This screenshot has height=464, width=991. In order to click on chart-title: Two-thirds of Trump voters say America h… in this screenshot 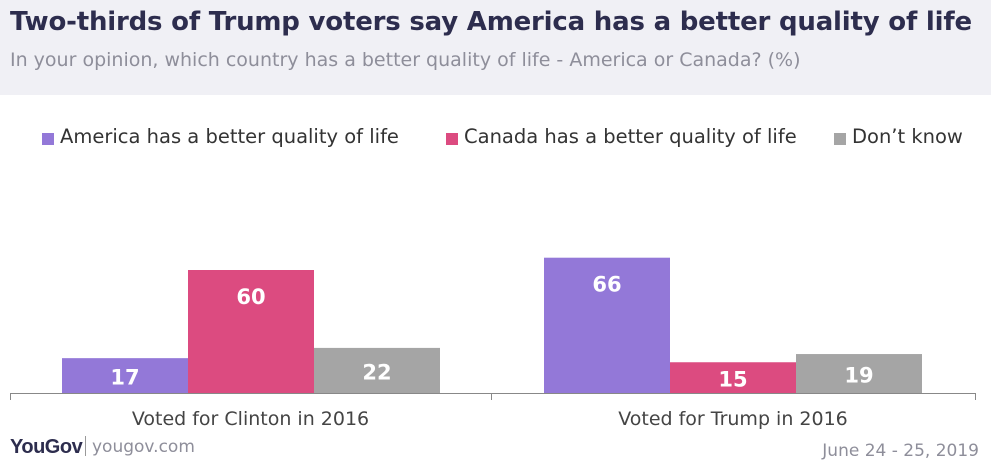, I will do `click(491, 22)`.